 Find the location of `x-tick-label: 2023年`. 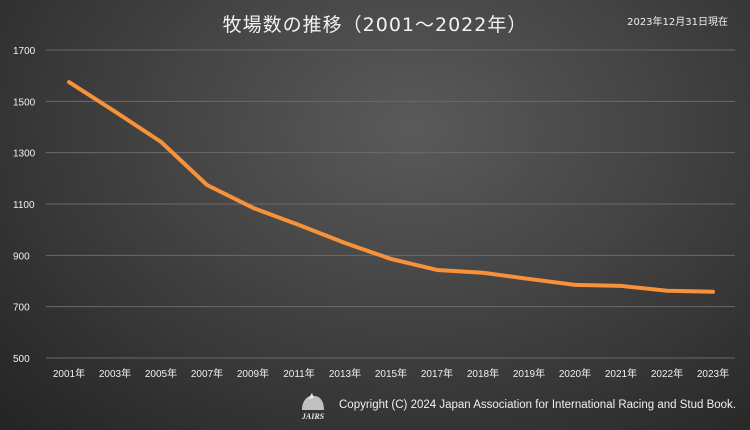

x-tick-label: 2023年 is located at coordinates (713, 373).